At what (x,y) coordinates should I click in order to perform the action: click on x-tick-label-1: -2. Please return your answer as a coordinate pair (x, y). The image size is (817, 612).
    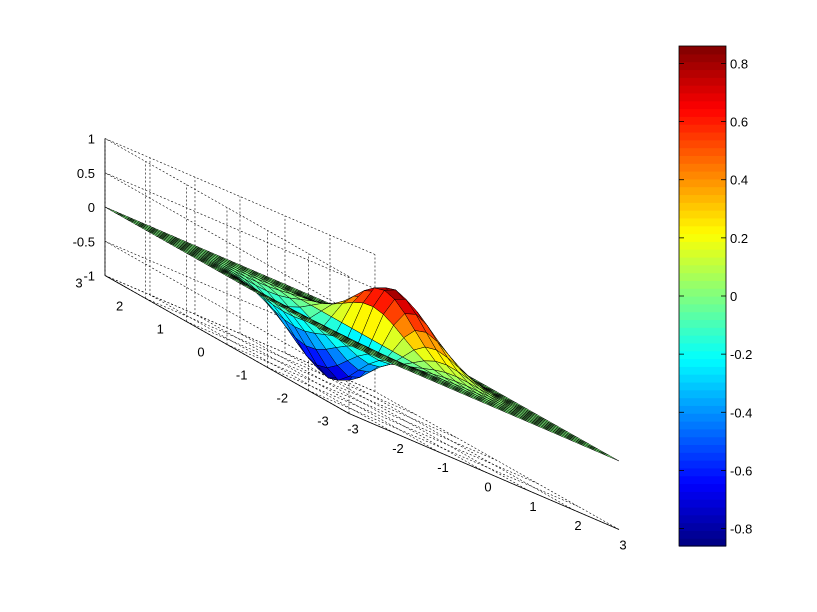
    Looking at the image, I should click on (398, 448).